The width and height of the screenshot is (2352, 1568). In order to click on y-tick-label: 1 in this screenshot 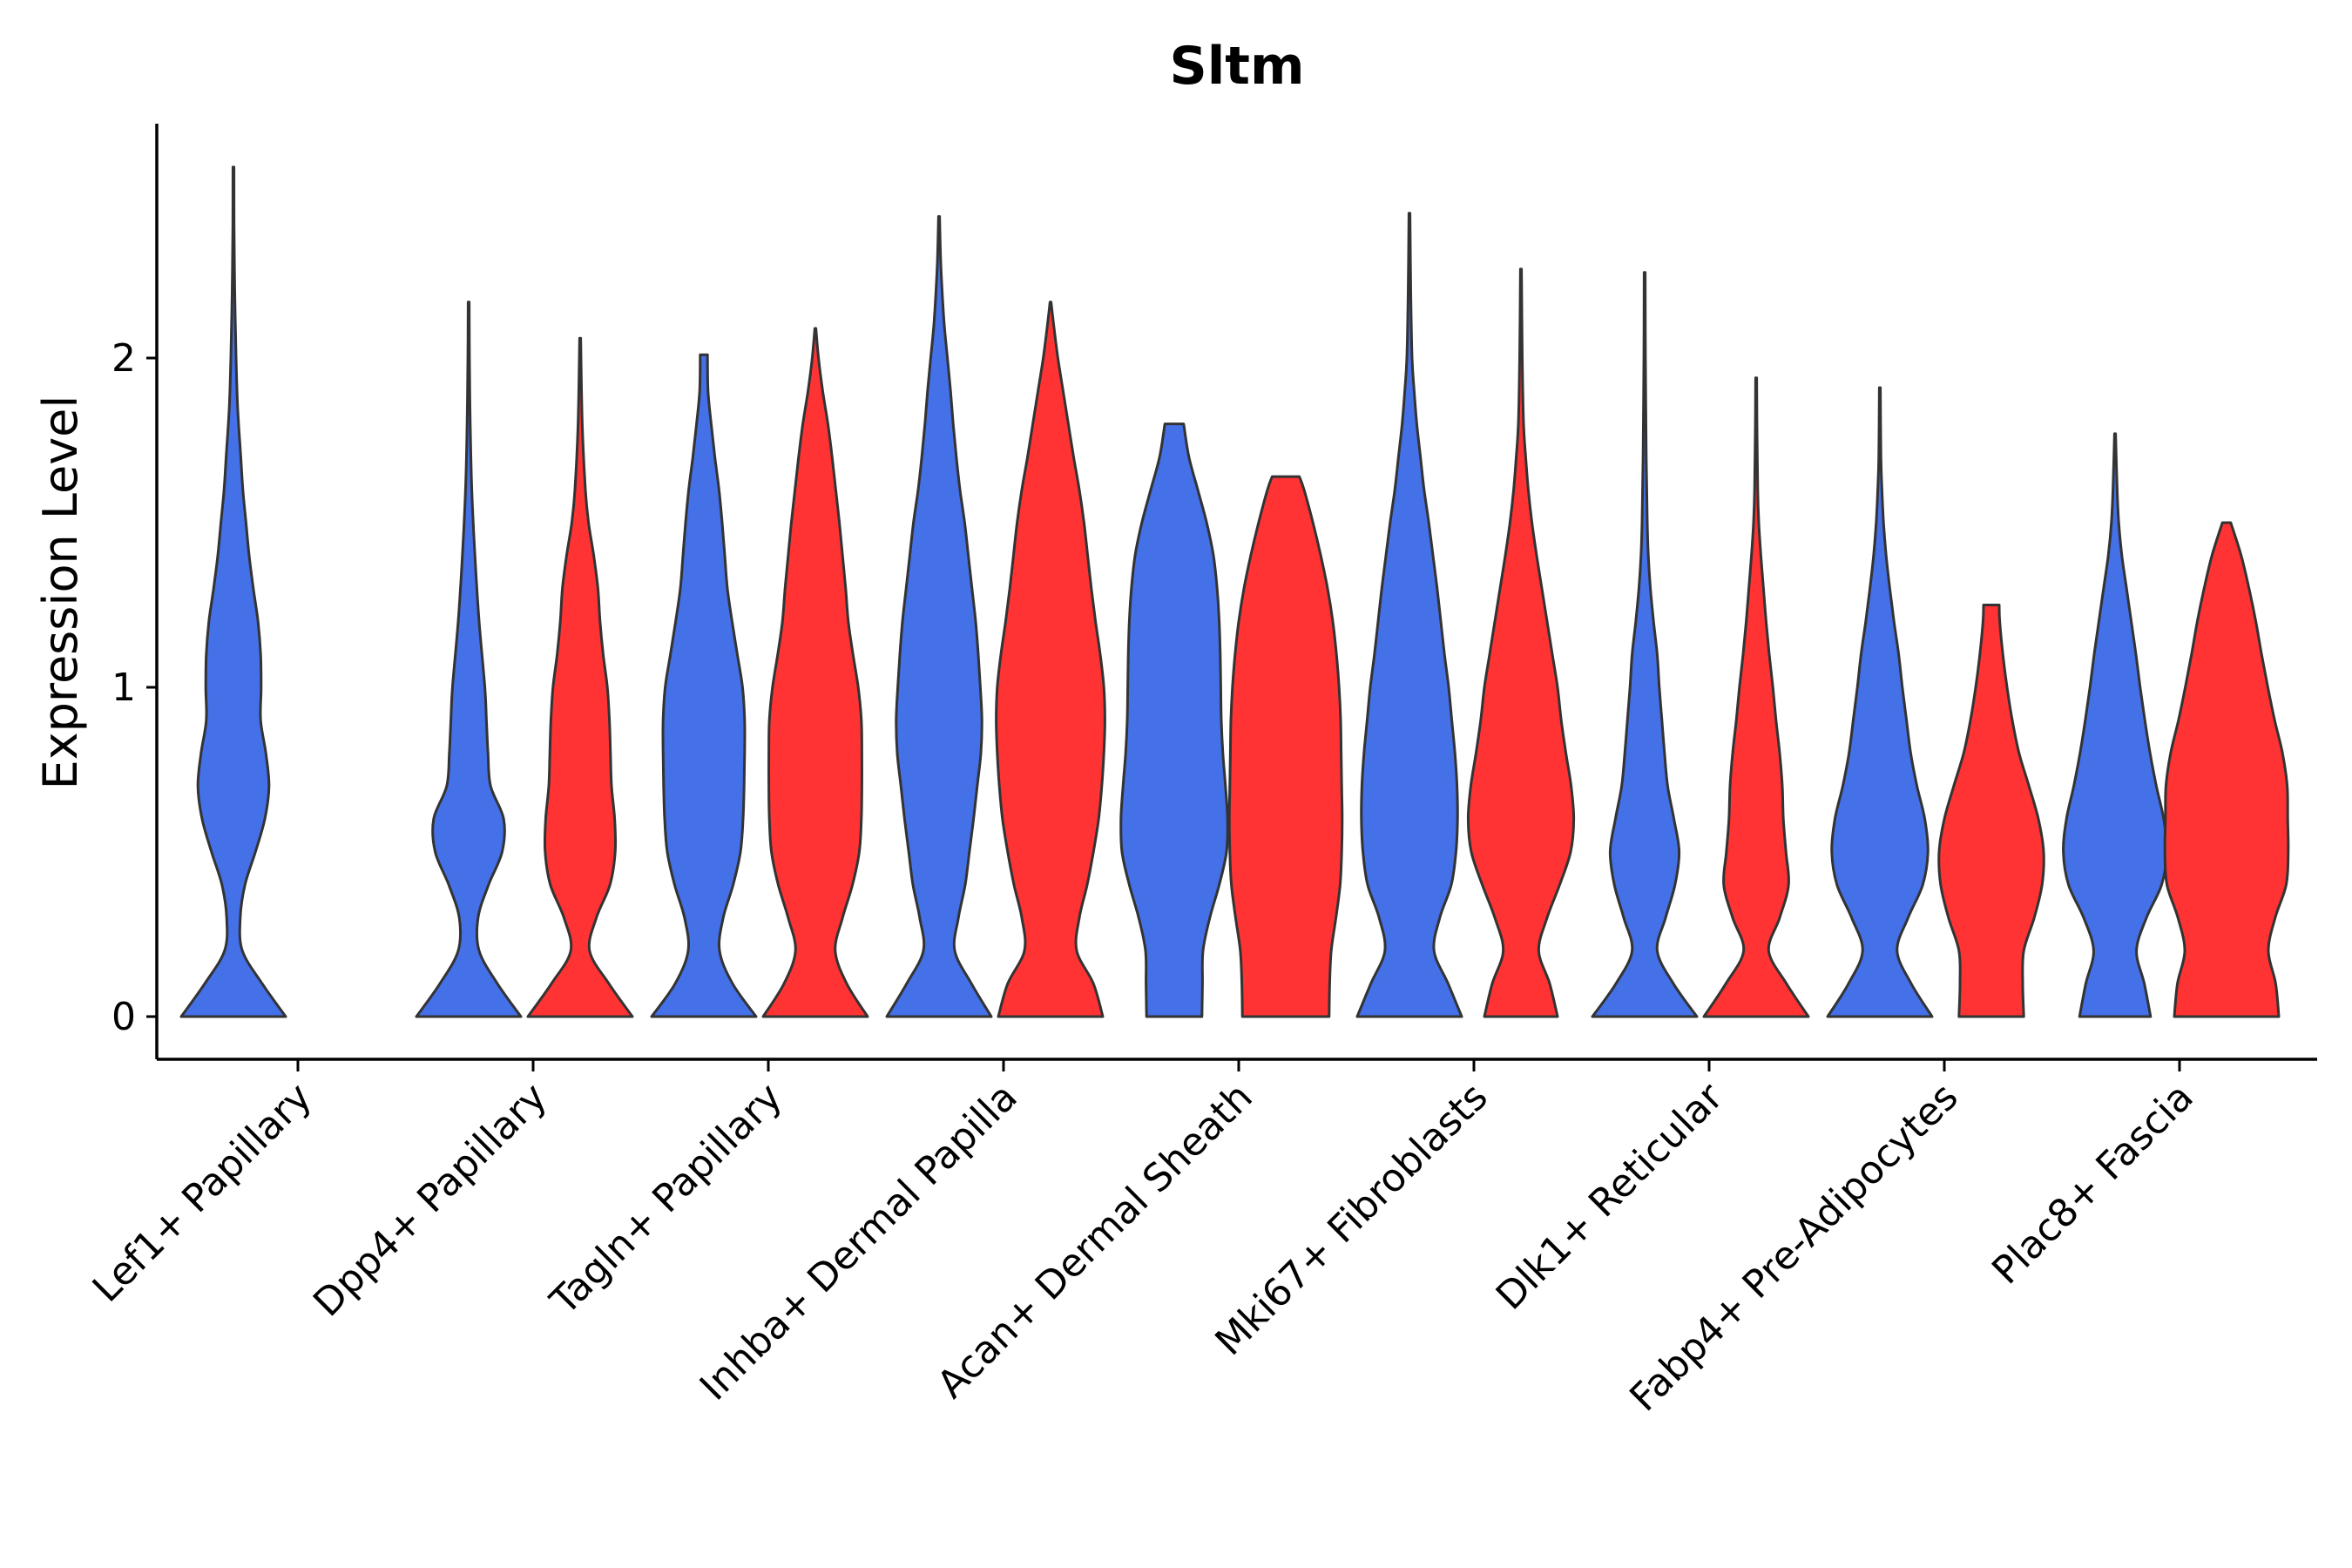, I will do `click(124, 688)`.